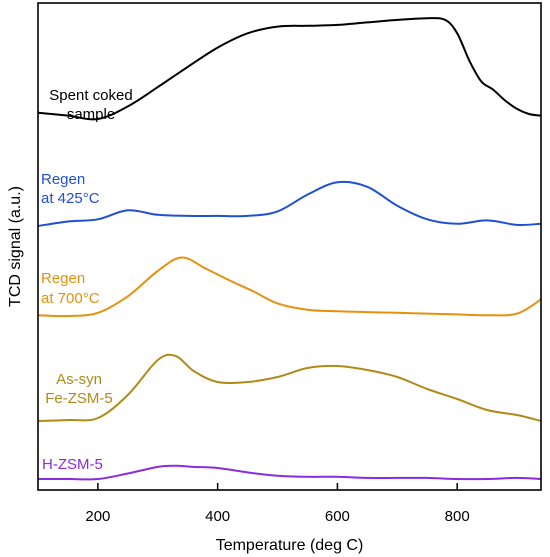 The height and width of the screenshot is (557, 550). I want to click on series-label-1: Spent coked sample, so click(90, 105).